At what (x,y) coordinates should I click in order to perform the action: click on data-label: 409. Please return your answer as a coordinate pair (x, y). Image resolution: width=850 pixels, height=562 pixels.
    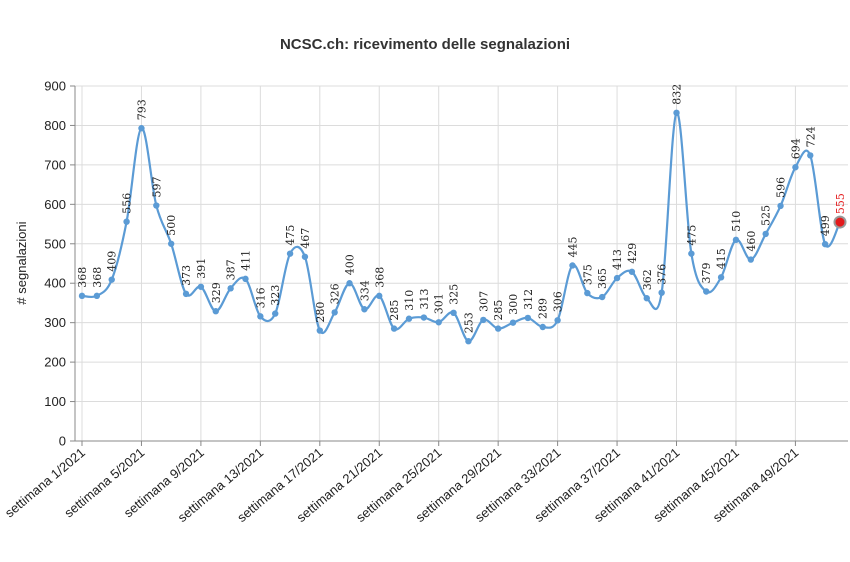
    Looking at the image, I should click on (112, 261).